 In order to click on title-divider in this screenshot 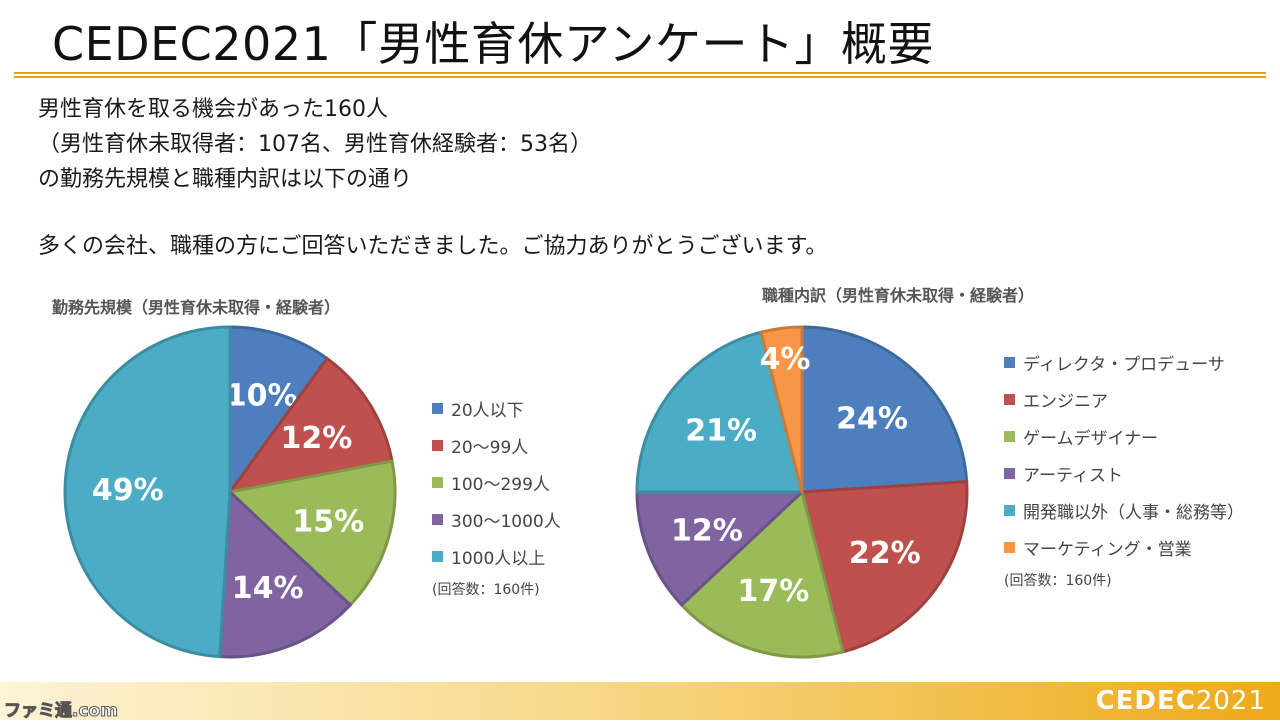, I will do `click(640, 75)`.